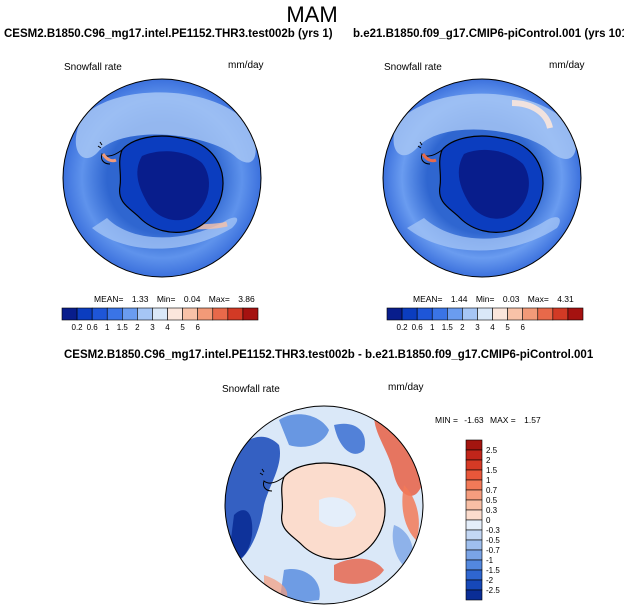 This screenshot has width=624, height=610. I want to click on panel1-max-label: Max=, so click(219, 299).